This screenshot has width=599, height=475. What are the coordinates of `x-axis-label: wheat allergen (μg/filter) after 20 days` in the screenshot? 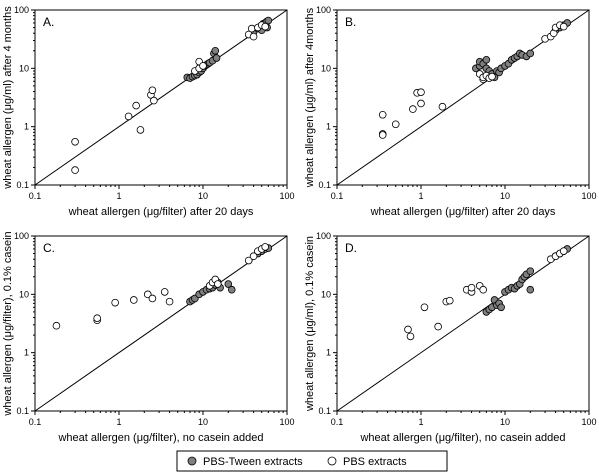 It's located at (161, 212).